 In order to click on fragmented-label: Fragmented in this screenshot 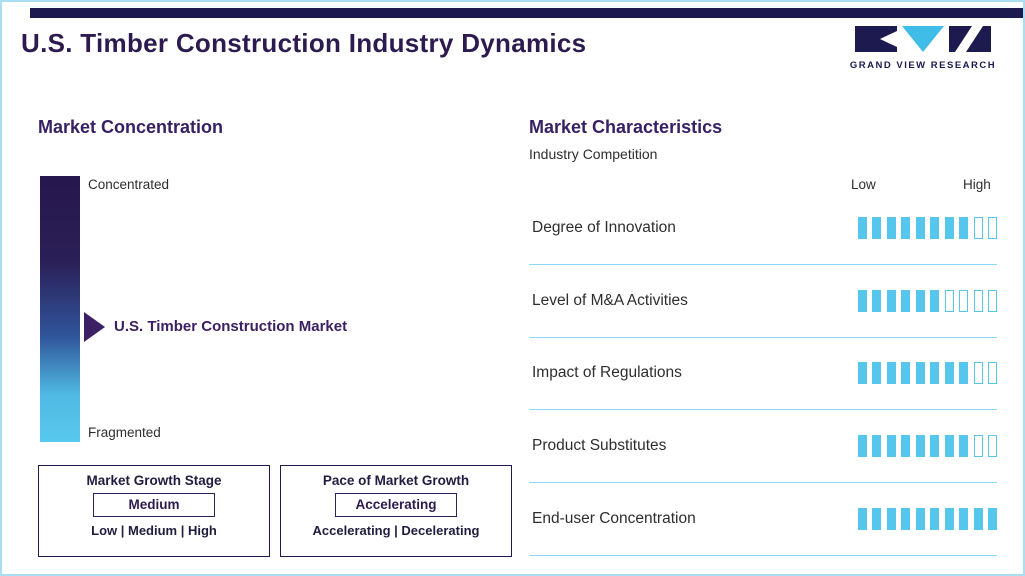, I will do `click(124, 432)`.